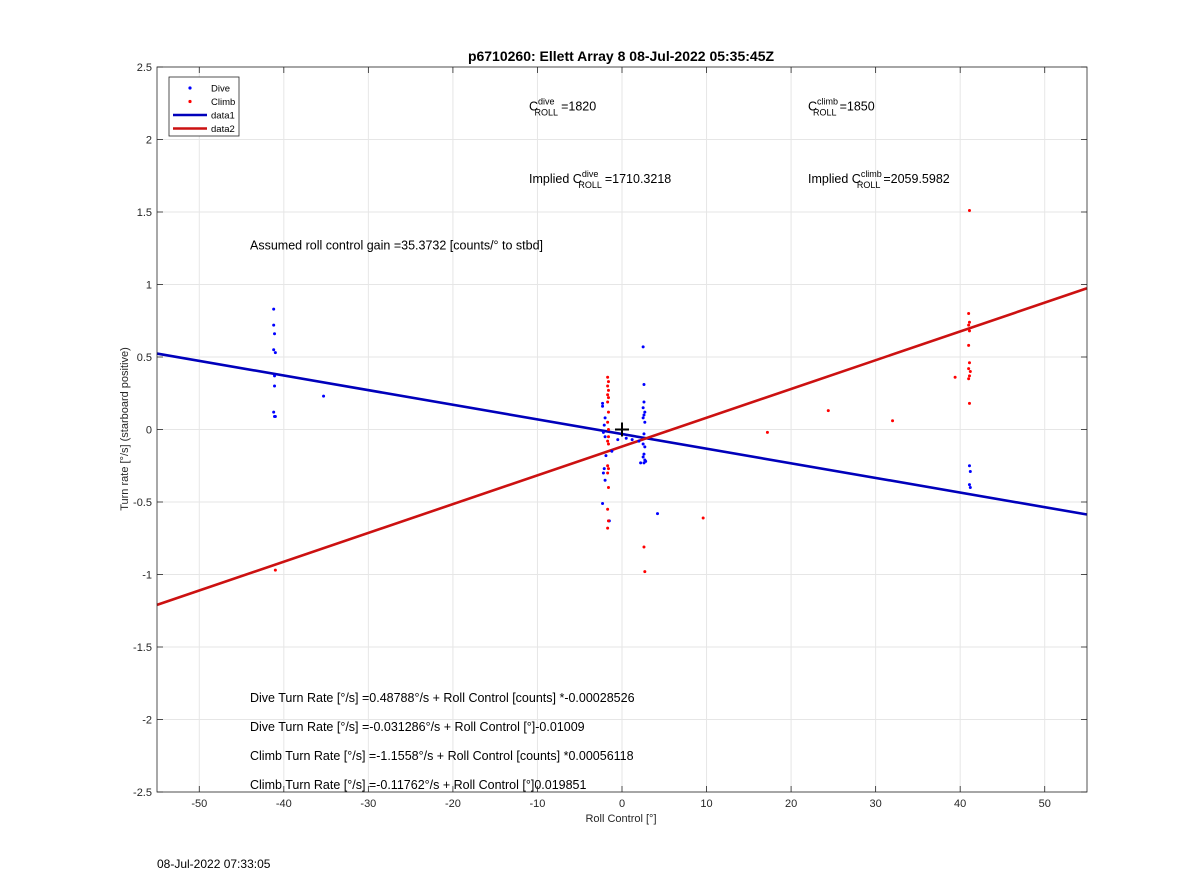 The width and height of the screenshot is (1200, 889). I want to click on annotation-coefficient: Cclimb ROLL =1850, so click(841, 107).